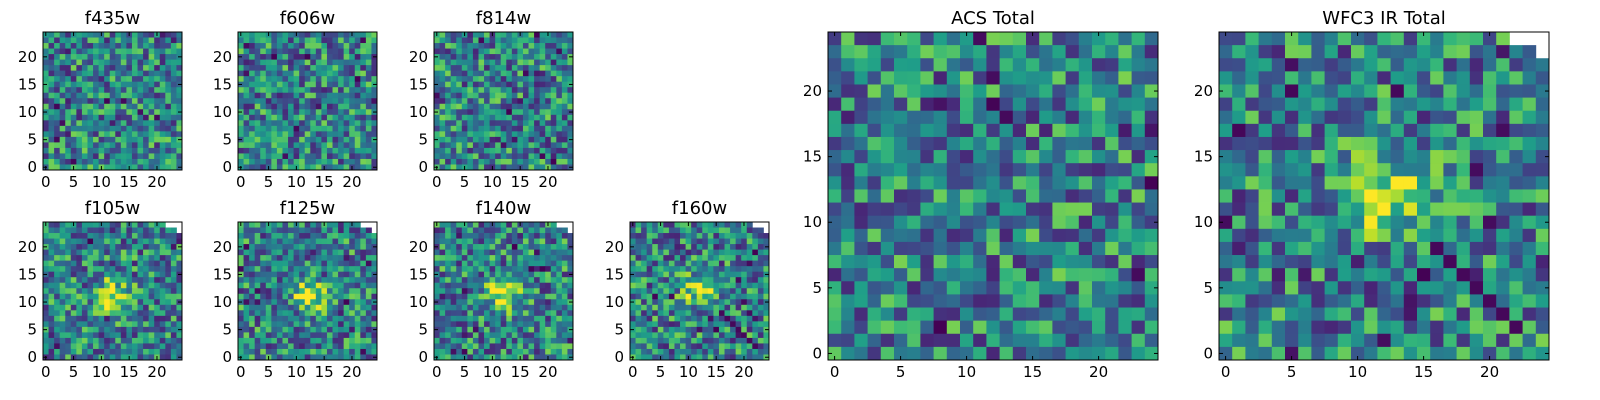 This screenshot has width=1600, height=400. What do you see at coordinates (418, 112) in the screenshot?
I see `y-tick-label: 10` at bounding box center [418, 112].